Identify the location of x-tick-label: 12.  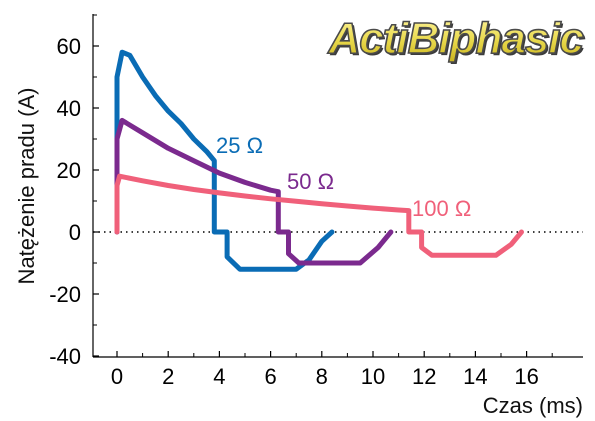
(424, 376).